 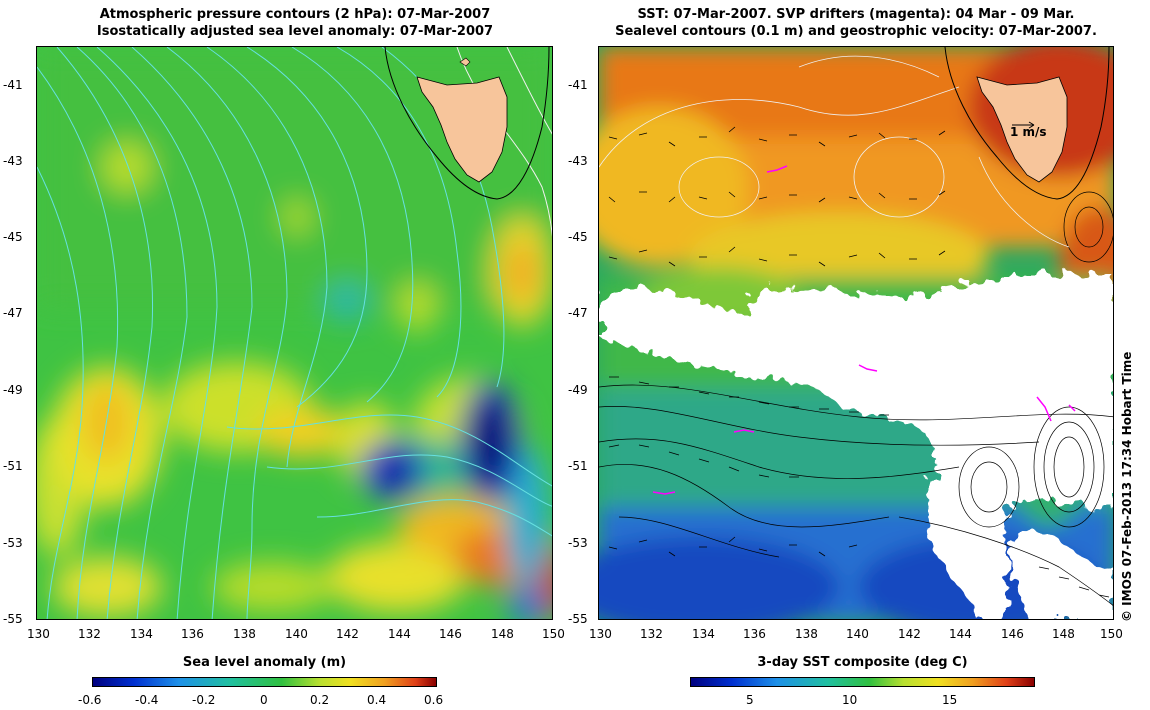 I want to click on sst-tick: 10, so click(x=850, y=700).